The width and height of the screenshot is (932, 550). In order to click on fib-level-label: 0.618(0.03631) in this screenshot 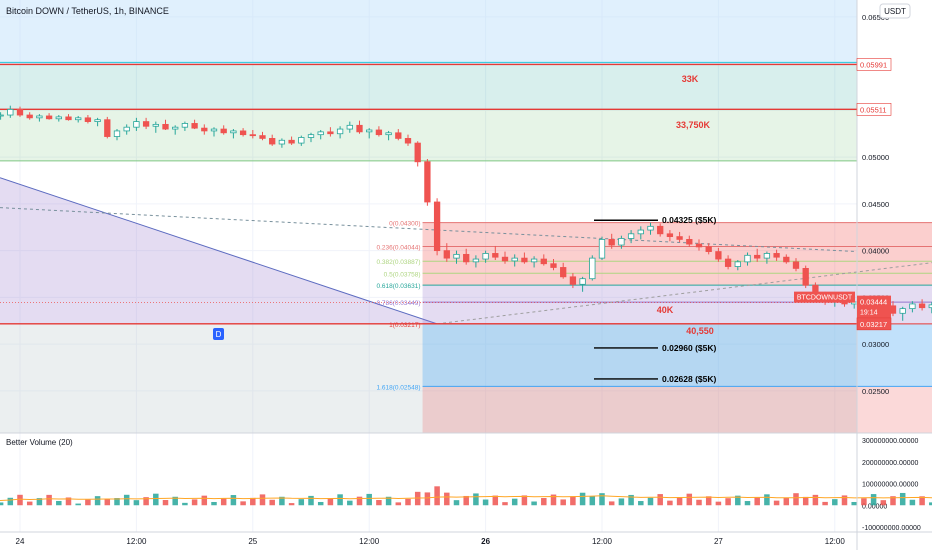, I will do `click(398, 286)`.